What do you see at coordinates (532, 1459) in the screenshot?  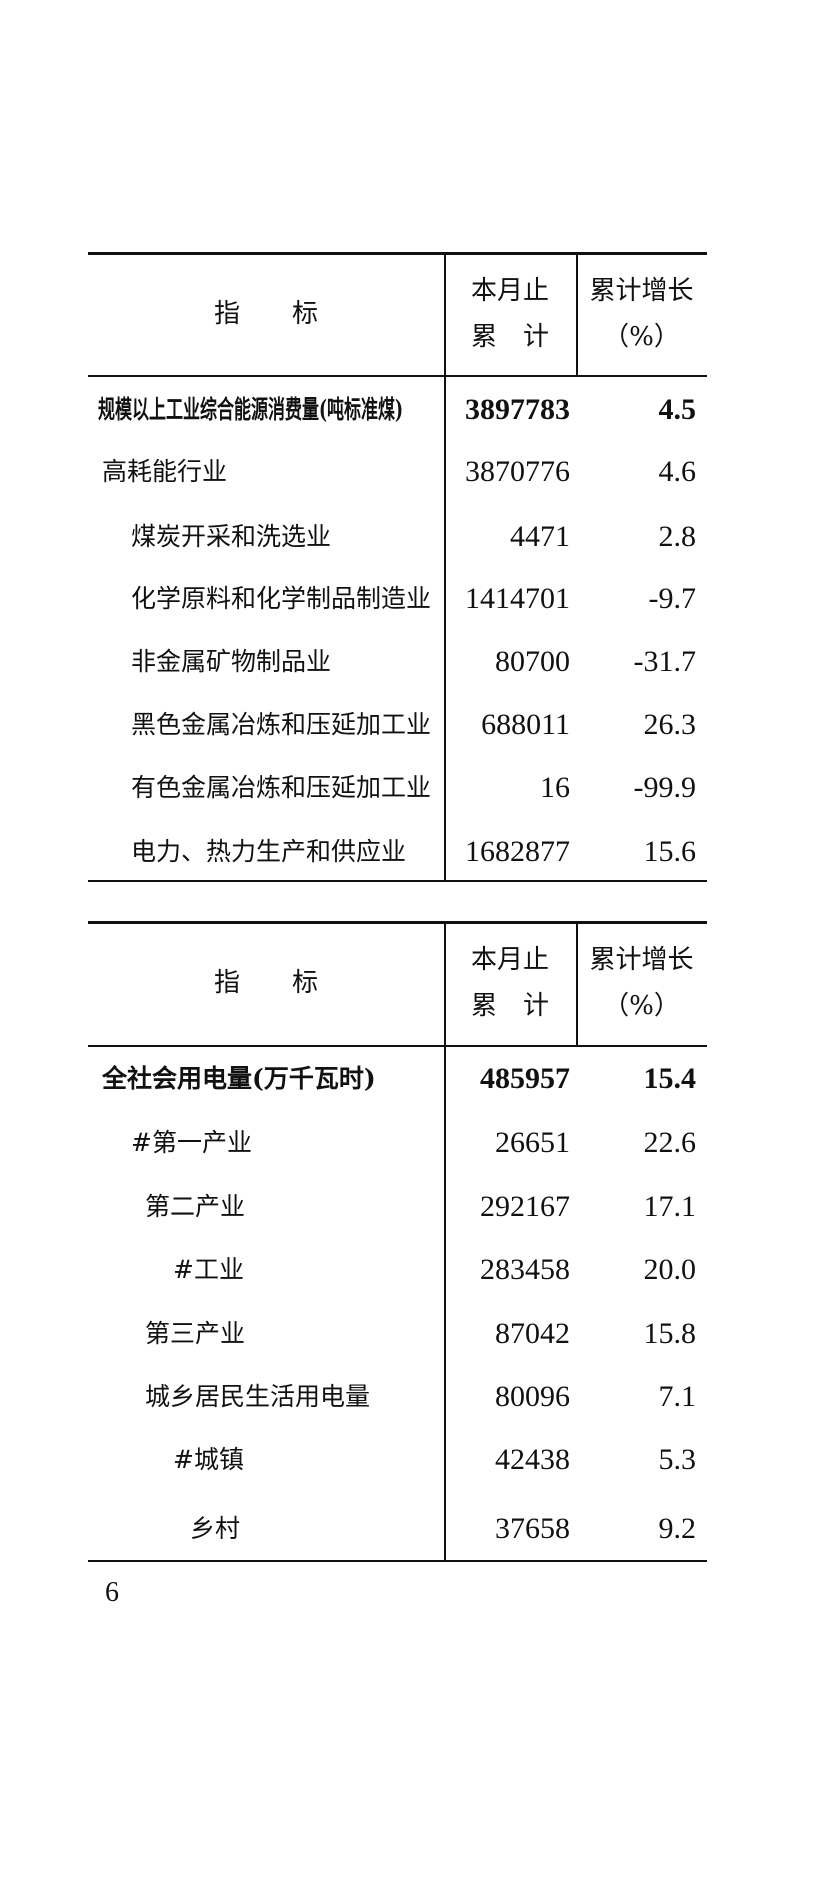 I see `row-value: 42438` at bounding box center [532, 1459].